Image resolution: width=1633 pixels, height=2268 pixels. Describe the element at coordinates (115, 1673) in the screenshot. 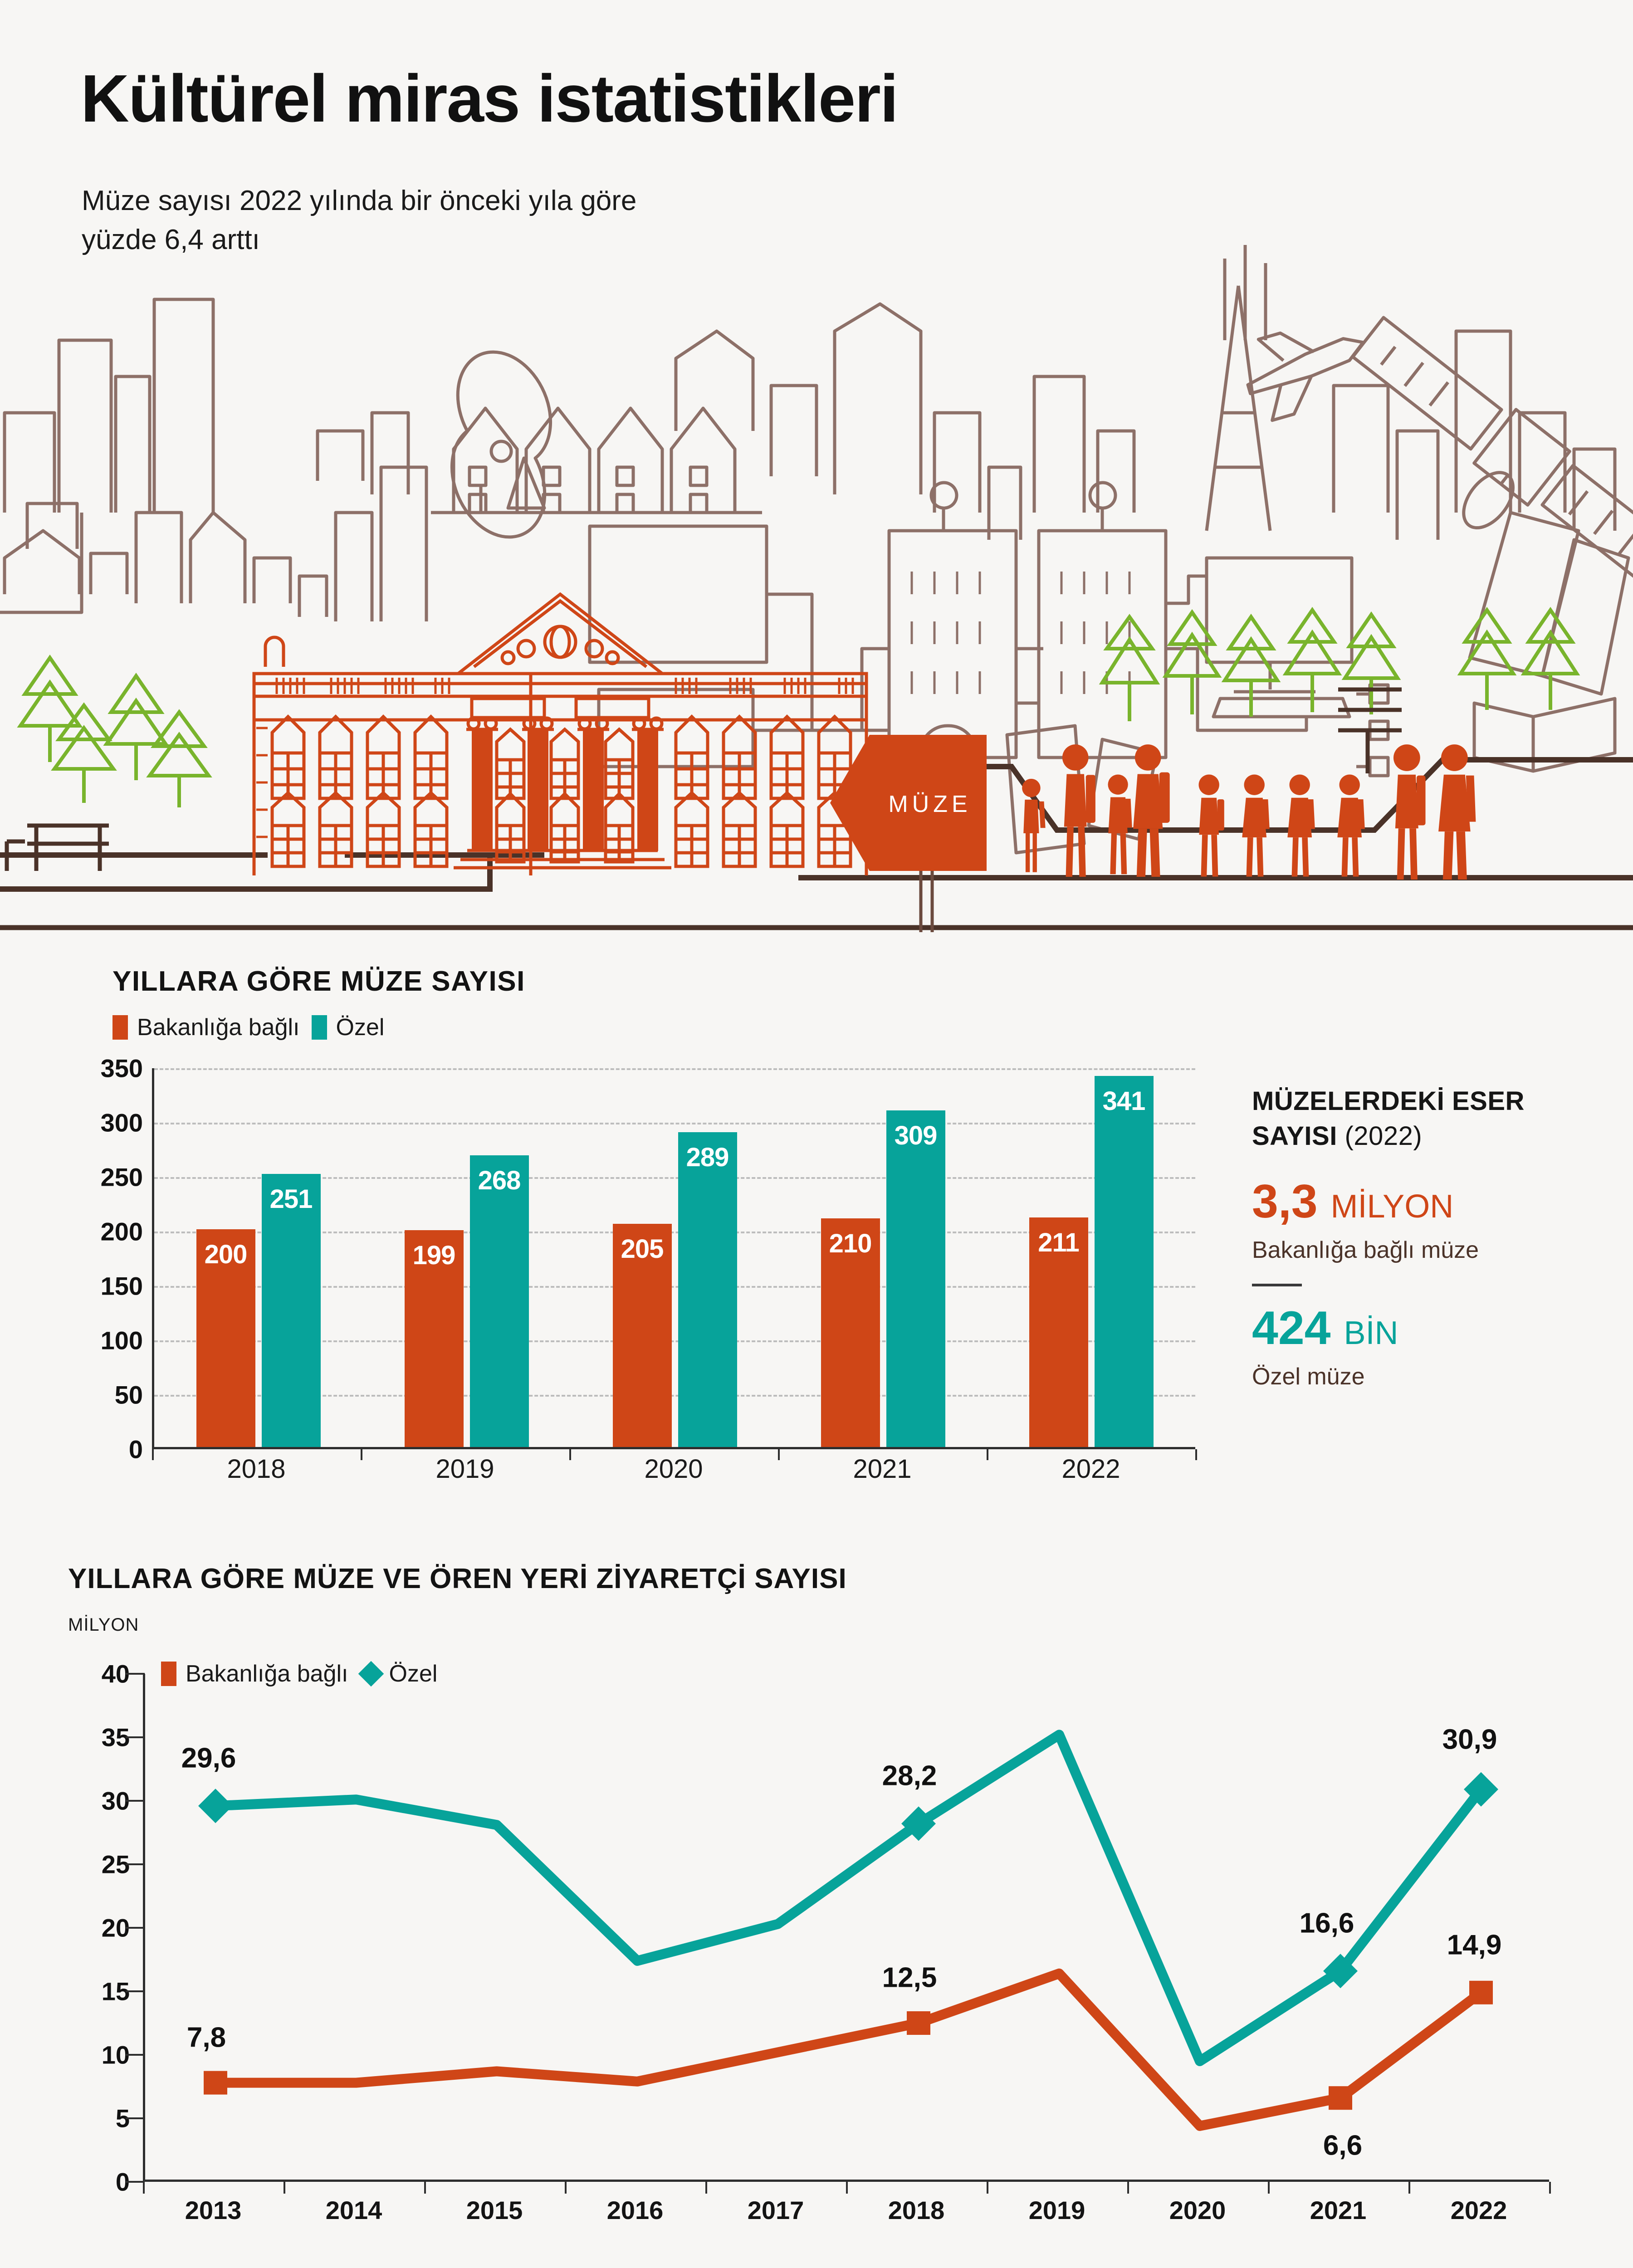

I see `line-y-tick-label: 40` at that location.